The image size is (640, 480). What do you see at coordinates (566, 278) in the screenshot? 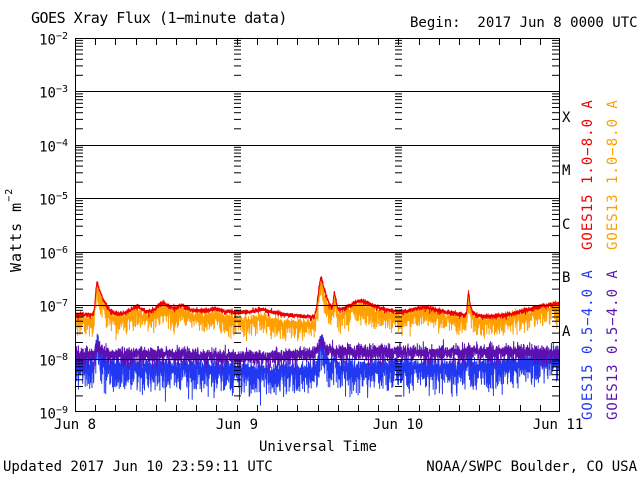
I see `flux-class-b: B` at bounding box center [566, 278].